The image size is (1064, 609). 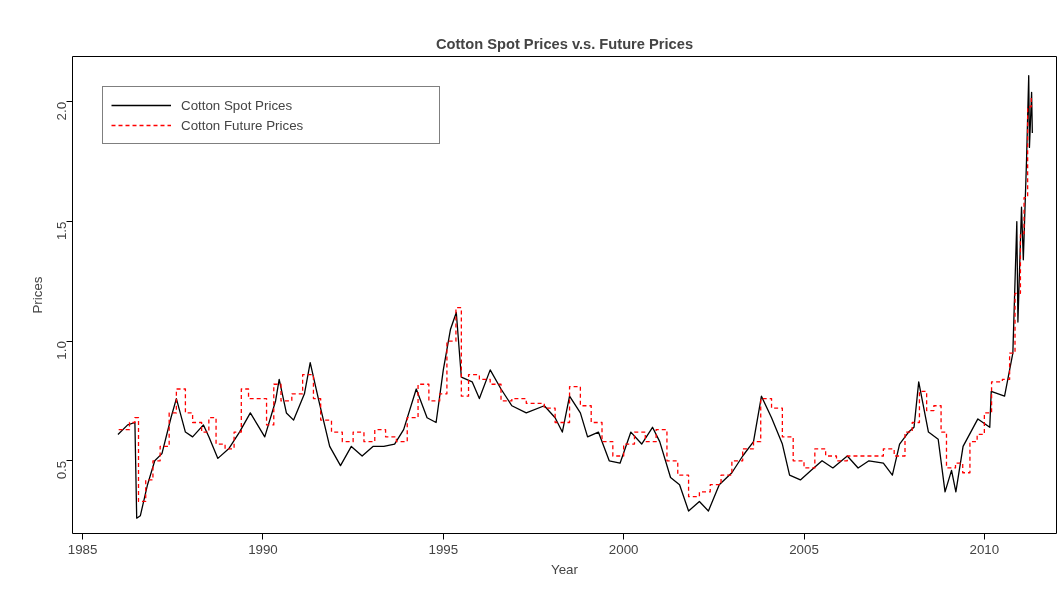 What do you see at coordinates (263, 549) in the screenshot?
I see `x-tick-label: 1990` at bounding box center [263, 549].